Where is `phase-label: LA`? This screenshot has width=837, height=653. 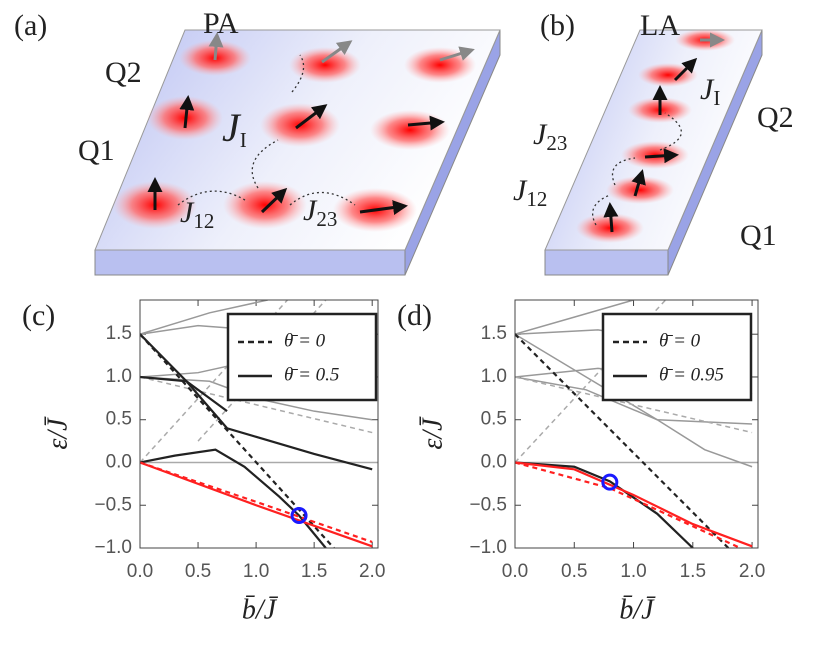 phase-label: LA is located at coordinates (660, 25).